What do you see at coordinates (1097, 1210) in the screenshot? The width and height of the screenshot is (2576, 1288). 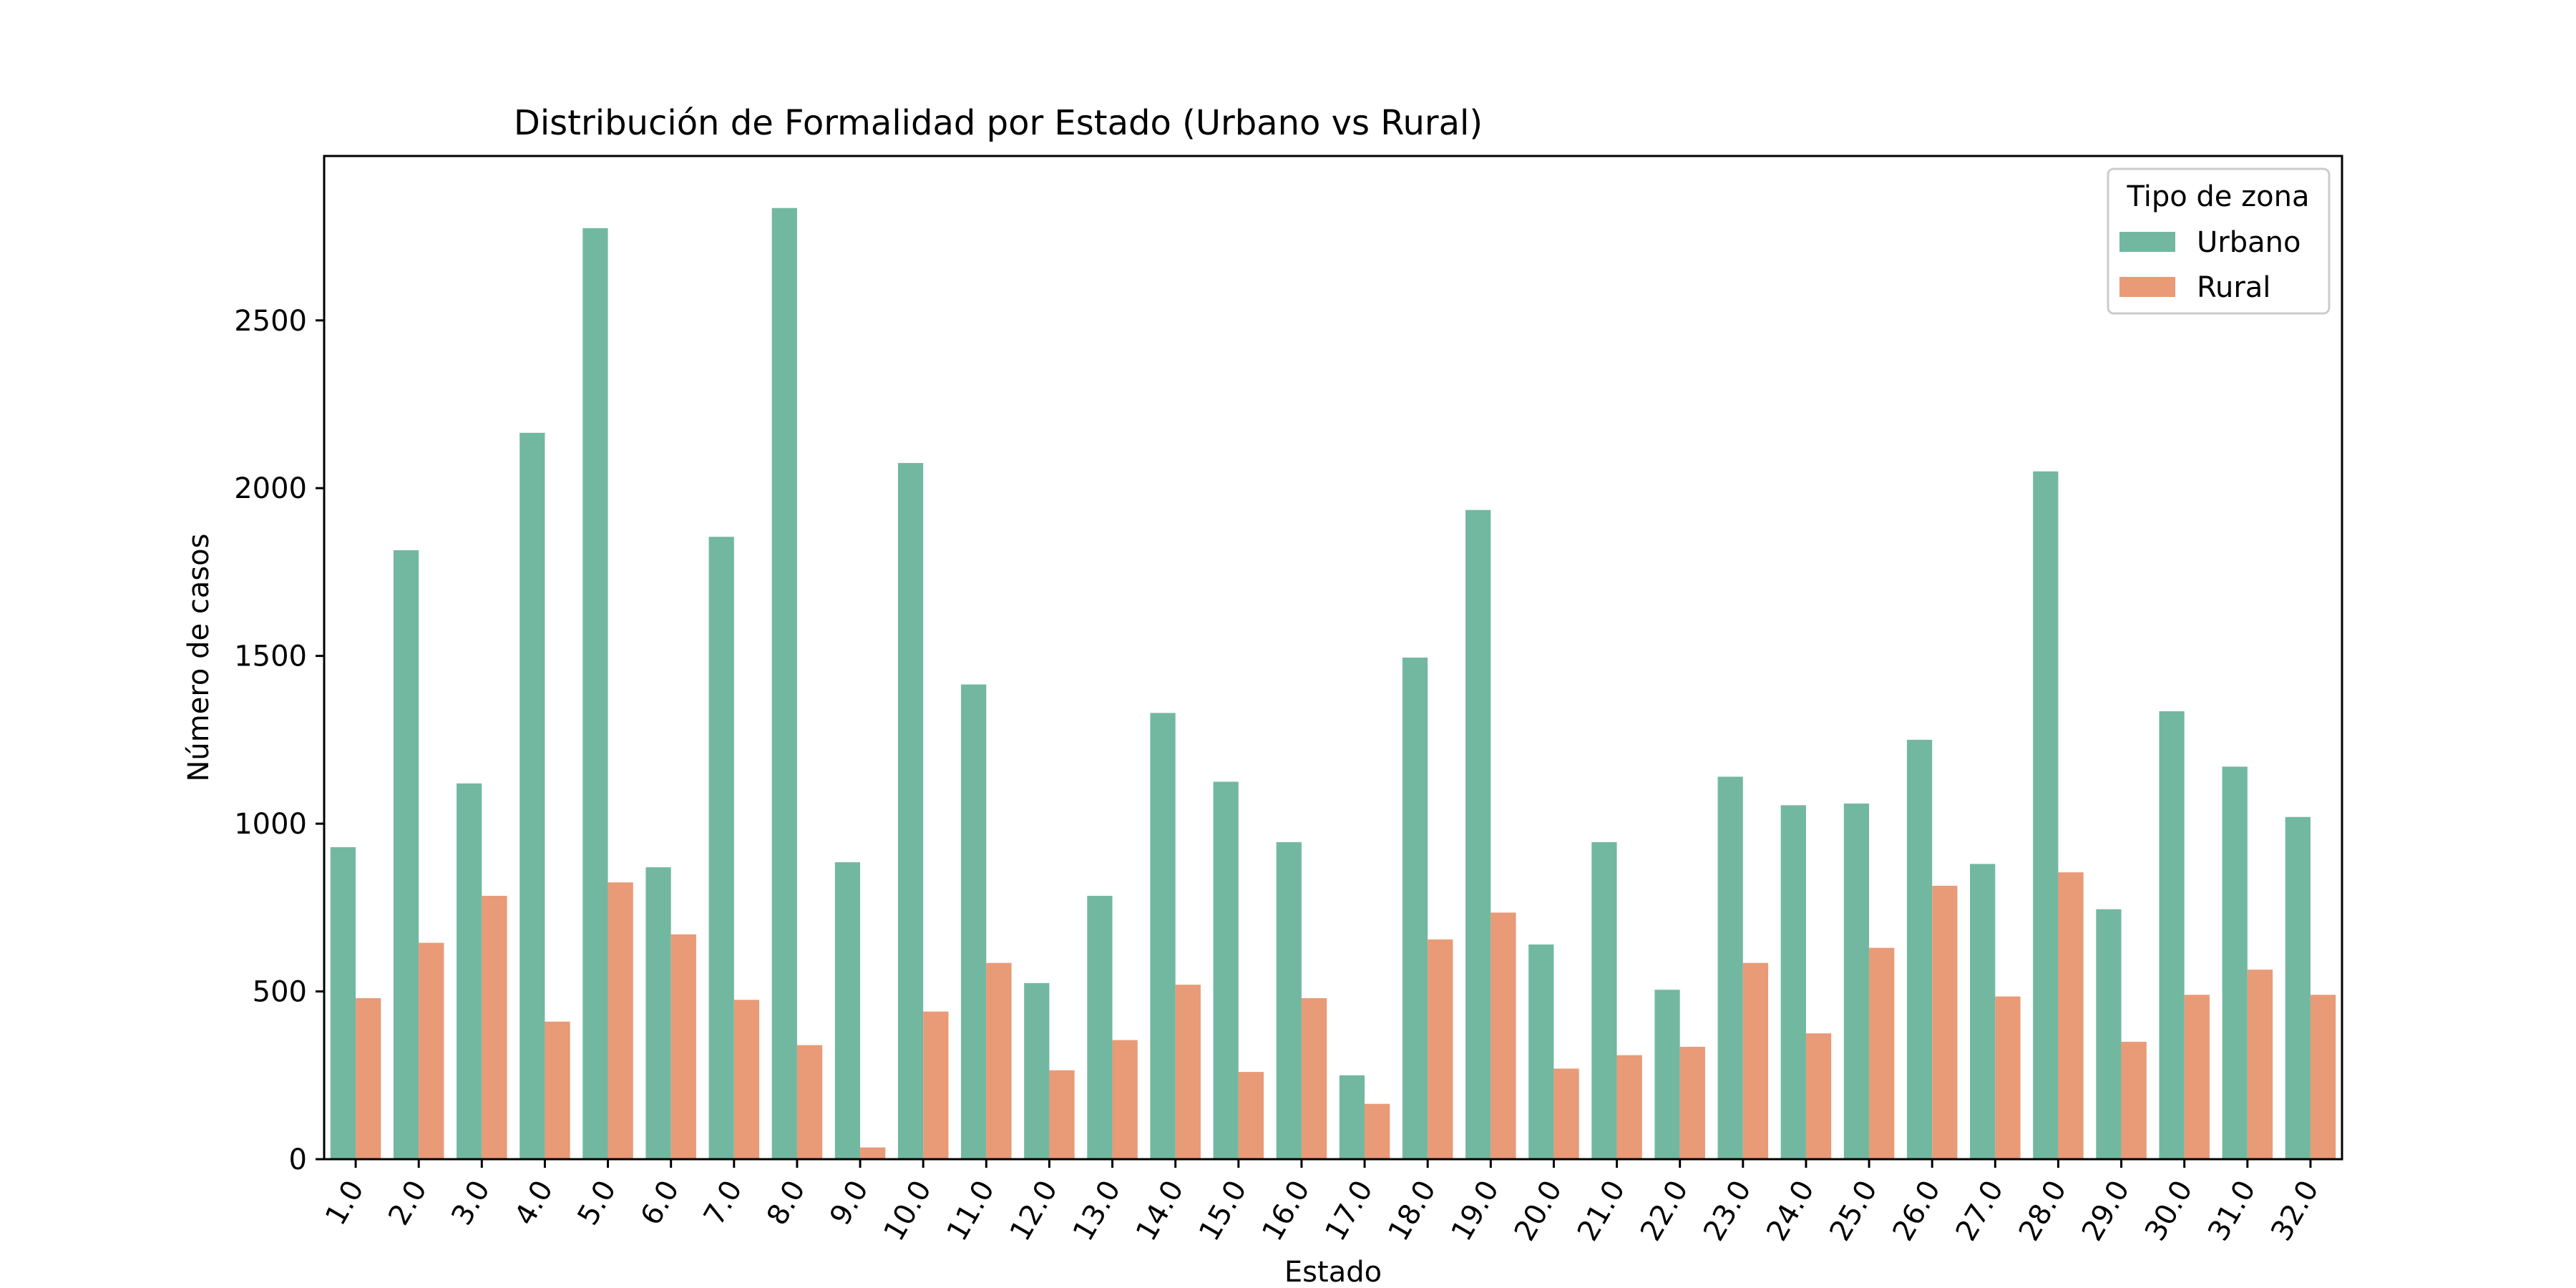 I see `x-tick-label: 13.0` at bounding box center [1097, 1210].